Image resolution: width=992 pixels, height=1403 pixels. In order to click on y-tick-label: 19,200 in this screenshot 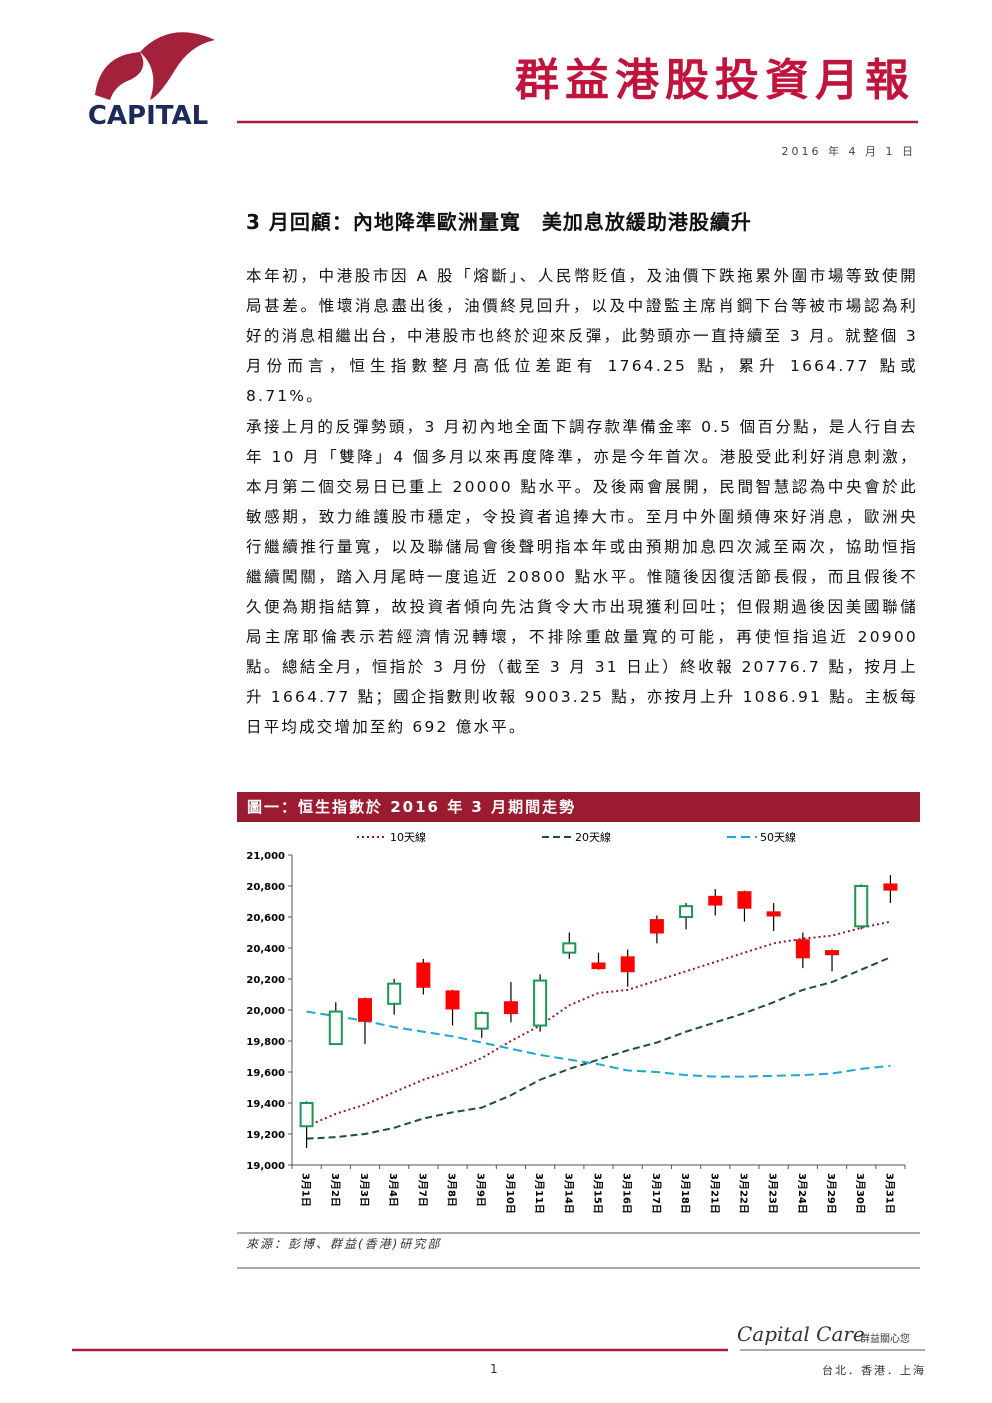, I will do `click(265, 1135)`.